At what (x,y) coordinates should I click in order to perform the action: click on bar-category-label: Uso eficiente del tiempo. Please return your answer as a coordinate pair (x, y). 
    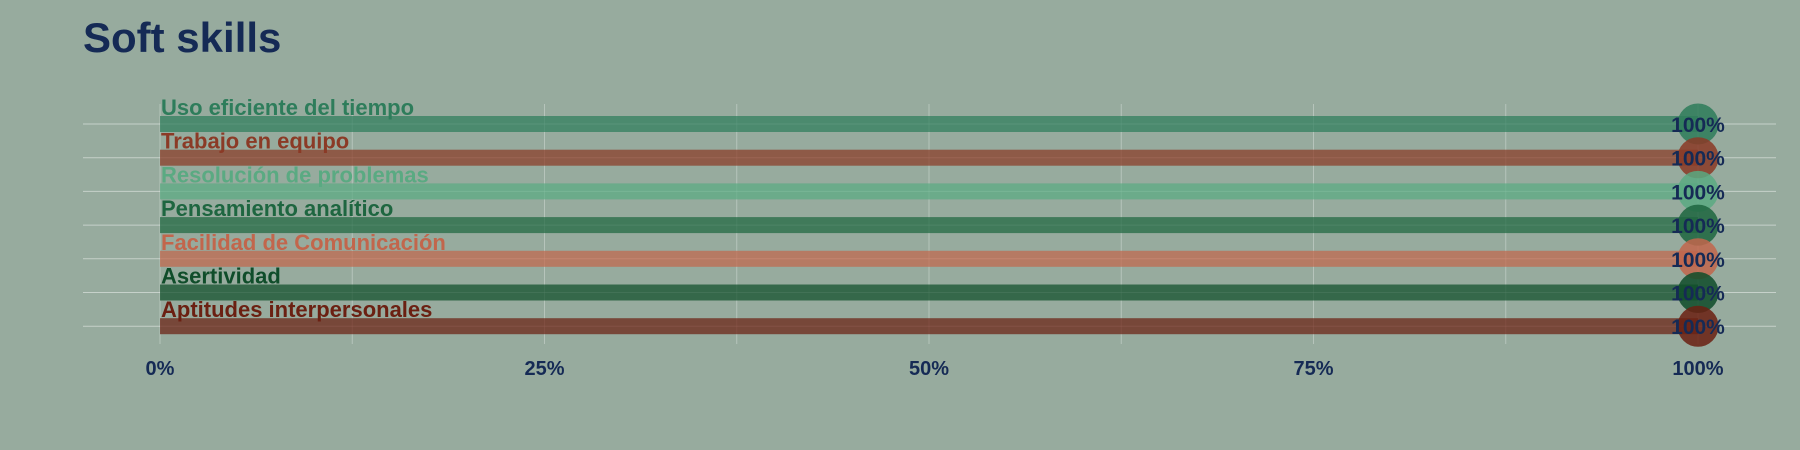
    Looking at the image, I should click on (287, 107).